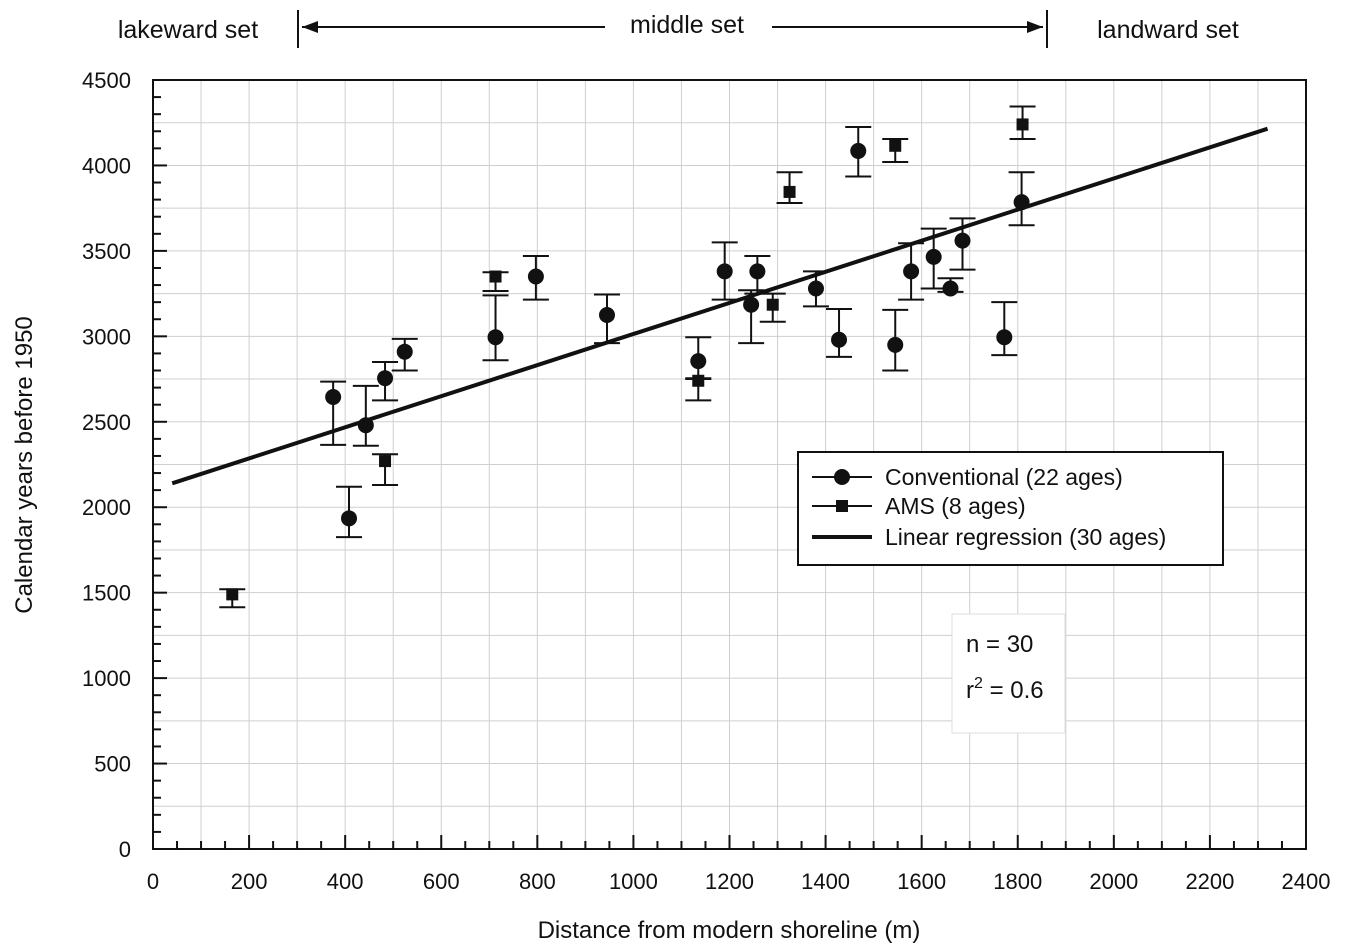  Describe the element at coordinates (106, 678) in the screenshot. I see `y-tick-label: 1000` at that location.